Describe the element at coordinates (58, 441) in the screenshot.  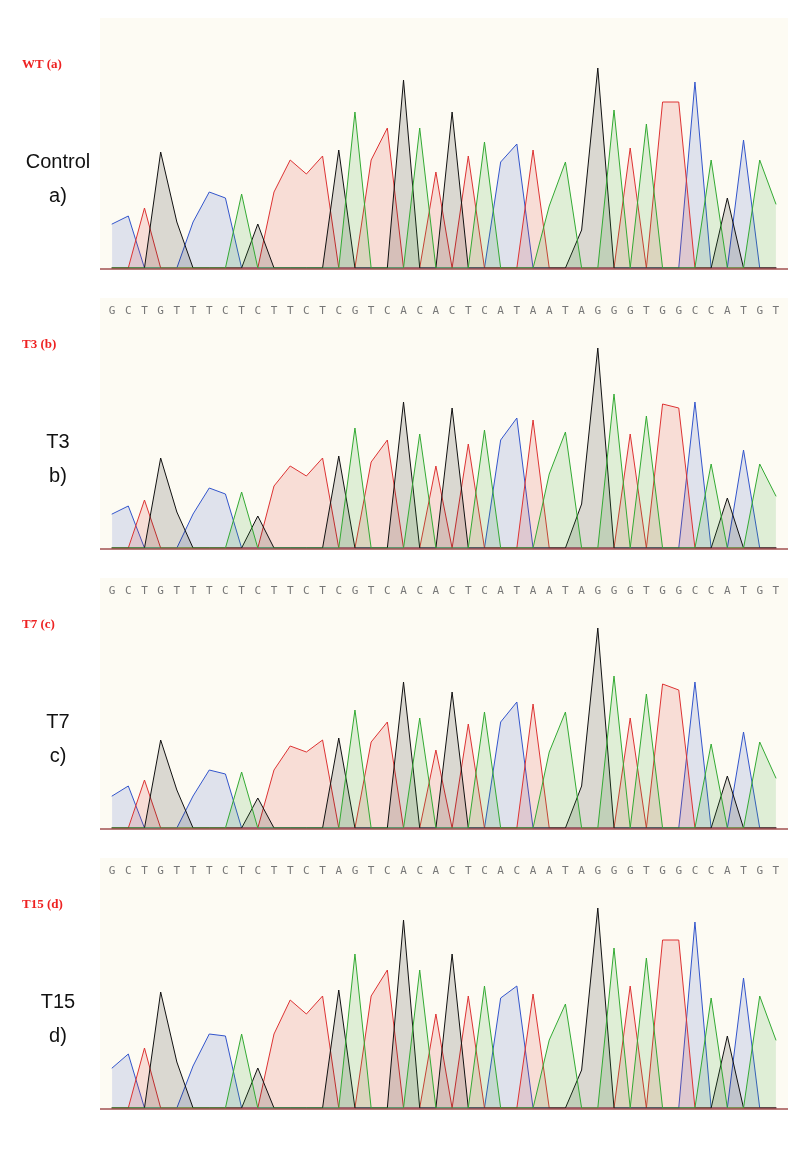
I see `text: T3` at that location.